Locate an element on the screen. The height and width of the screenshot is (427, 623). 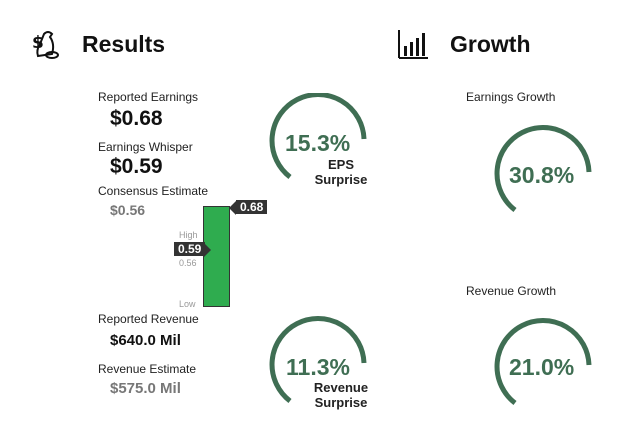
earnings-whisper-label: Earnings Whisper is located at coordinates (145, 147).